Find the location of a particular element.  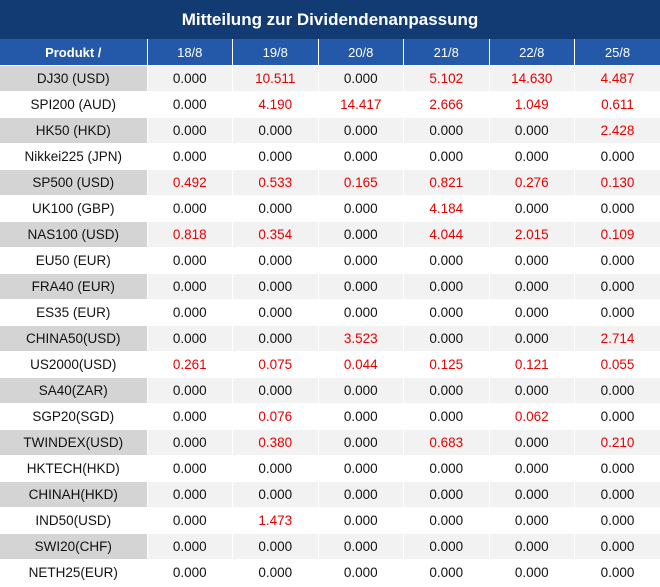

product-name-cell: HK50 (HKD) is located at coordinates (73, 130).